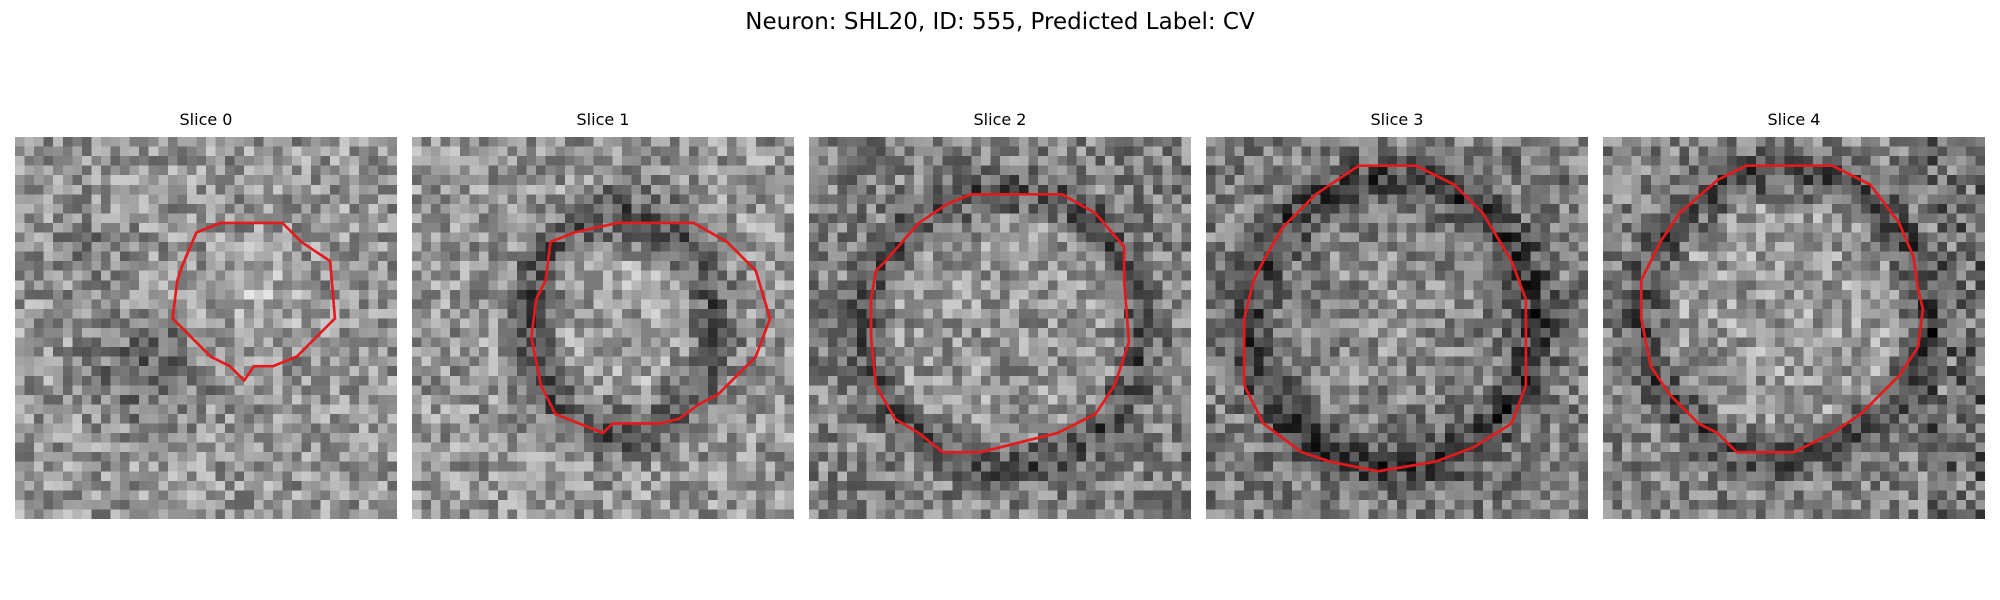  I want to click on slice-panel-3: Slice 3, so click(1397, 314).